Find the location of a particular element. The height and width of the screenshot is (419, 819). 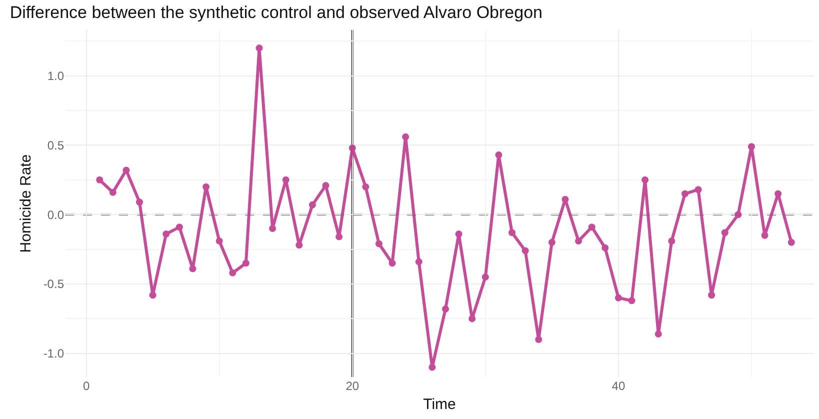

chart-title: Difference between the synthetic control and observed Alvaro Obregon is located at coordinates (276, 12).